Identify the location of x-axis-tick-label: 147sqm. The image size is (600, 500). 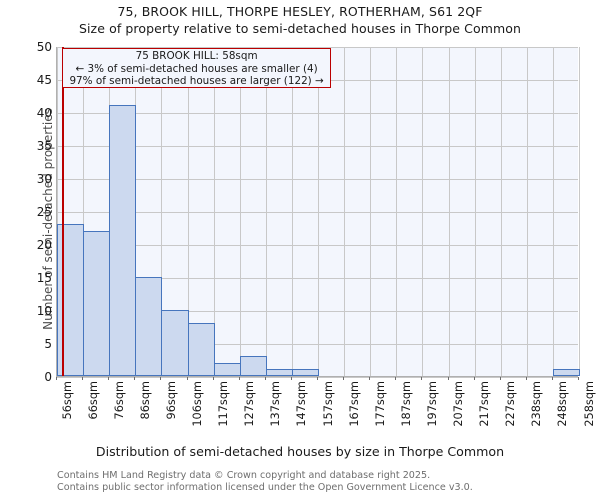
(302, 404).